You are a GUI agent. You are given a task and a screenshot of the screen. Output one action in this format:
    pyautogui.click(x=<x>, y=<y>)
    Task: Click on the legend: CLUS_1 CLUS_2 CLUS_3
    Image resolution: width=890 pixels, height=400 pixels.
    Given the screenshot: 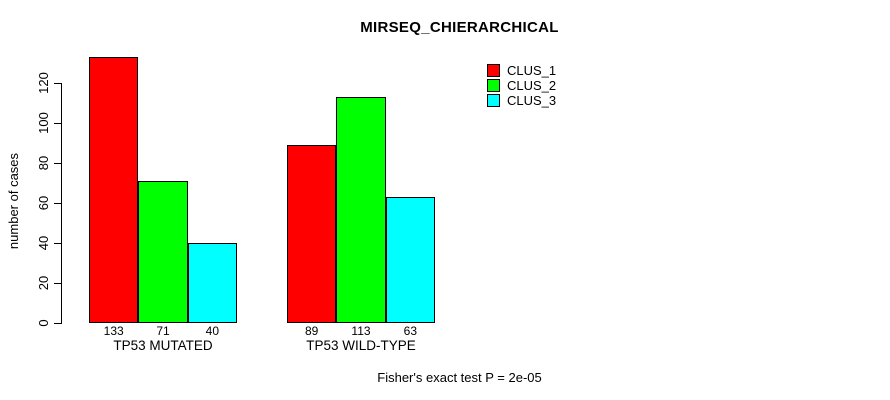 What is the action you would take?
    pyautogui.click(x=521, y=85)
    